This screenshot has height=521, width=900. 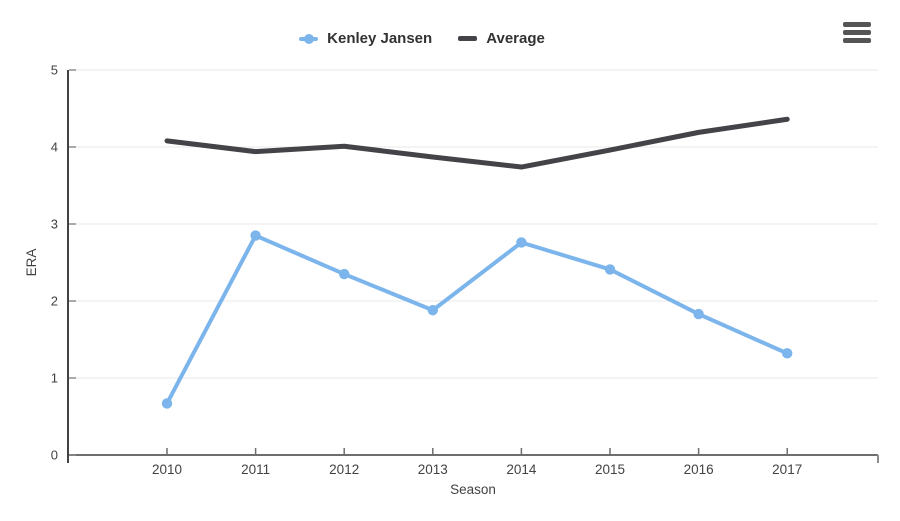 What do you see at coordinates (54, 224) in the screenshot?
I see `y-tick-label: 3` at bounding box center [54, 224].